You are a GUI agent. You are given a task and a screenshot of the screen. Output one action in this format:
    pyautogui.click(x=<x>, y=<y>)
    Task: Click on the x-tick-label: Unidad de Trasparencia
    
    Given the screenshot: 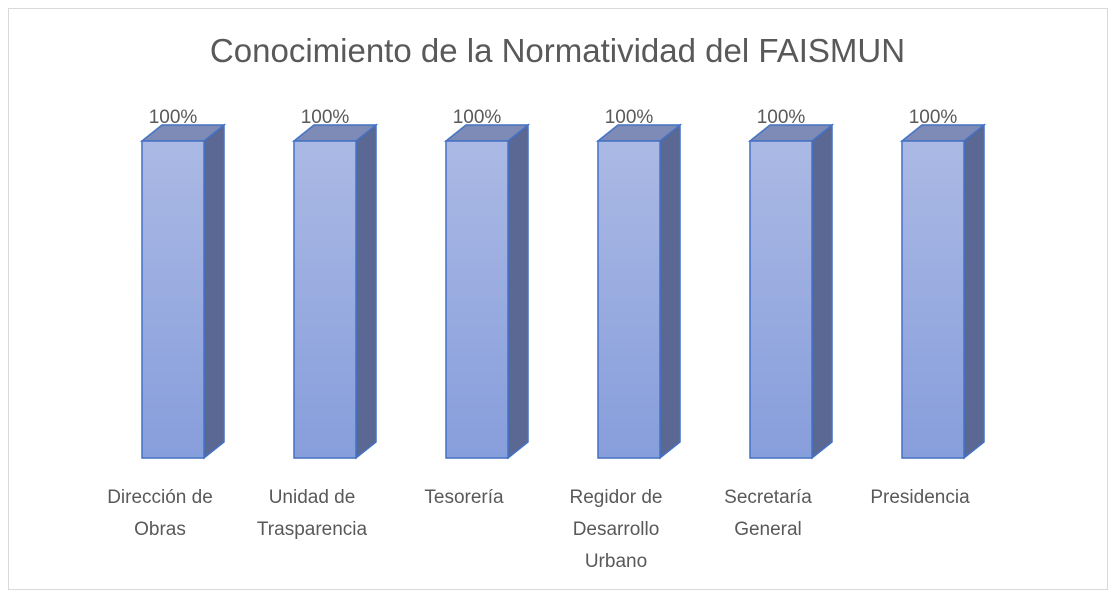 What is the action you would take?
    pyautogui.click(x=312, y=513)
    